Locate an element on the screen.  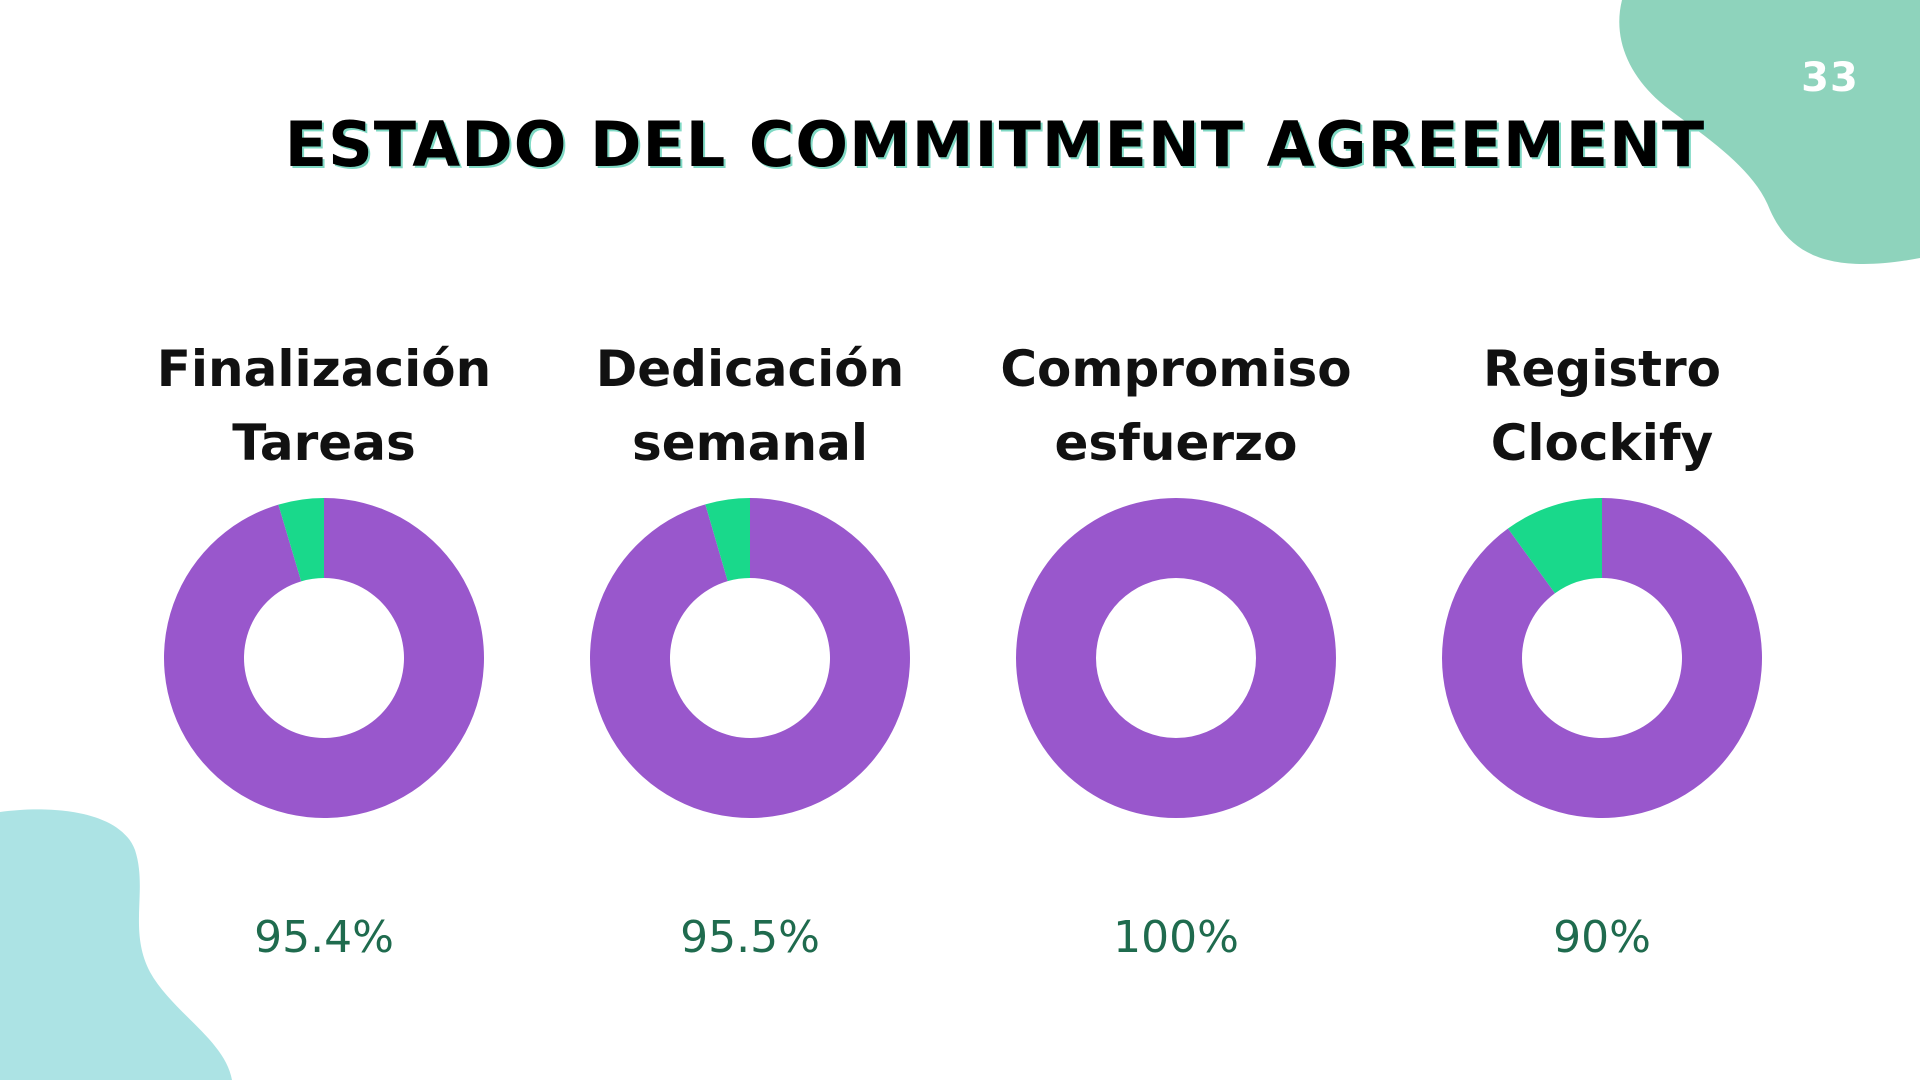
chart-registro-clockify: Registro Clockify 90% is located at coordinates (1602, 662).